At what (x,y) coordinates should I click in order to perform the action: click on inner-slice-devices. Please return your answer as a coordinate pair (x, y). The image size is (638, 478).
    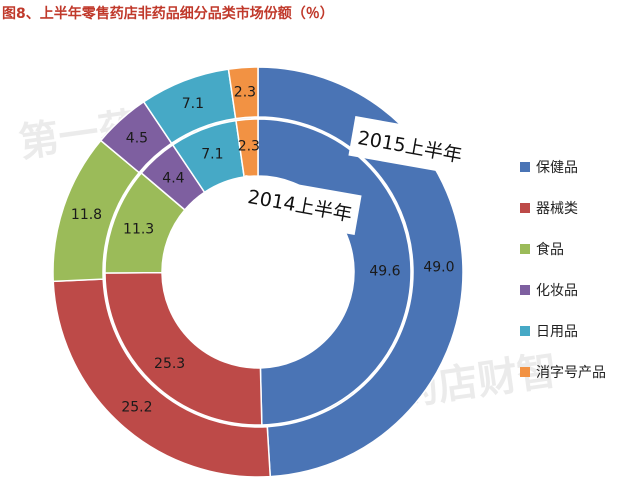
    Looking at the image, I should click on (183, 348).